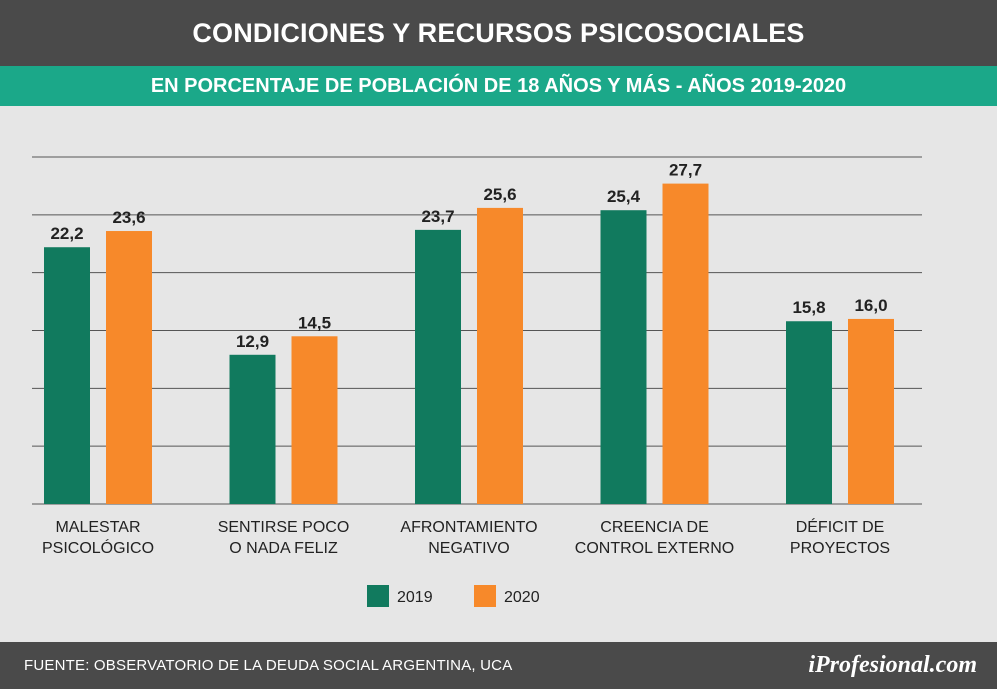  Describe the element at coordinates (453, 596) in the screenshot. I see `legend: 2019 2020` at that location.